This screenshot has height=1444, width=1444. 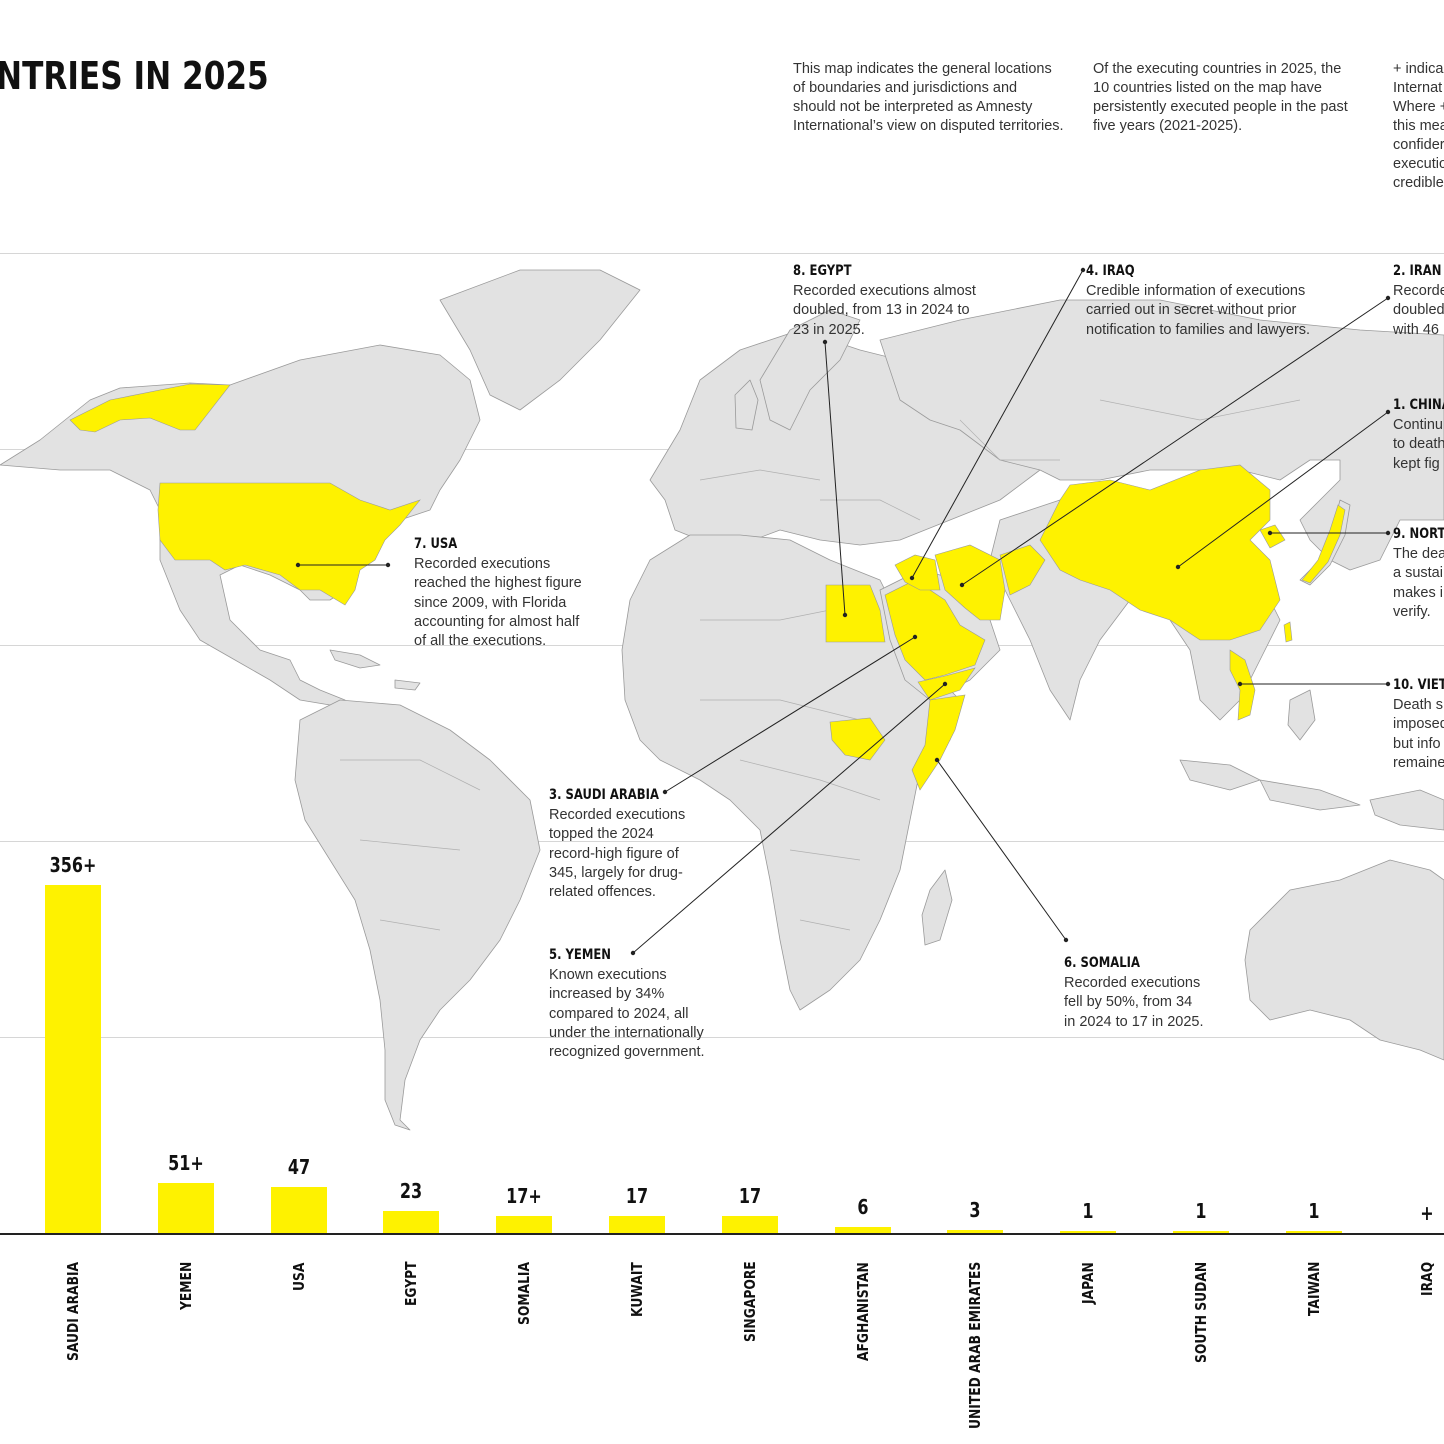 I want to click on scandinavia-landmass, so click(x=810, y=370).